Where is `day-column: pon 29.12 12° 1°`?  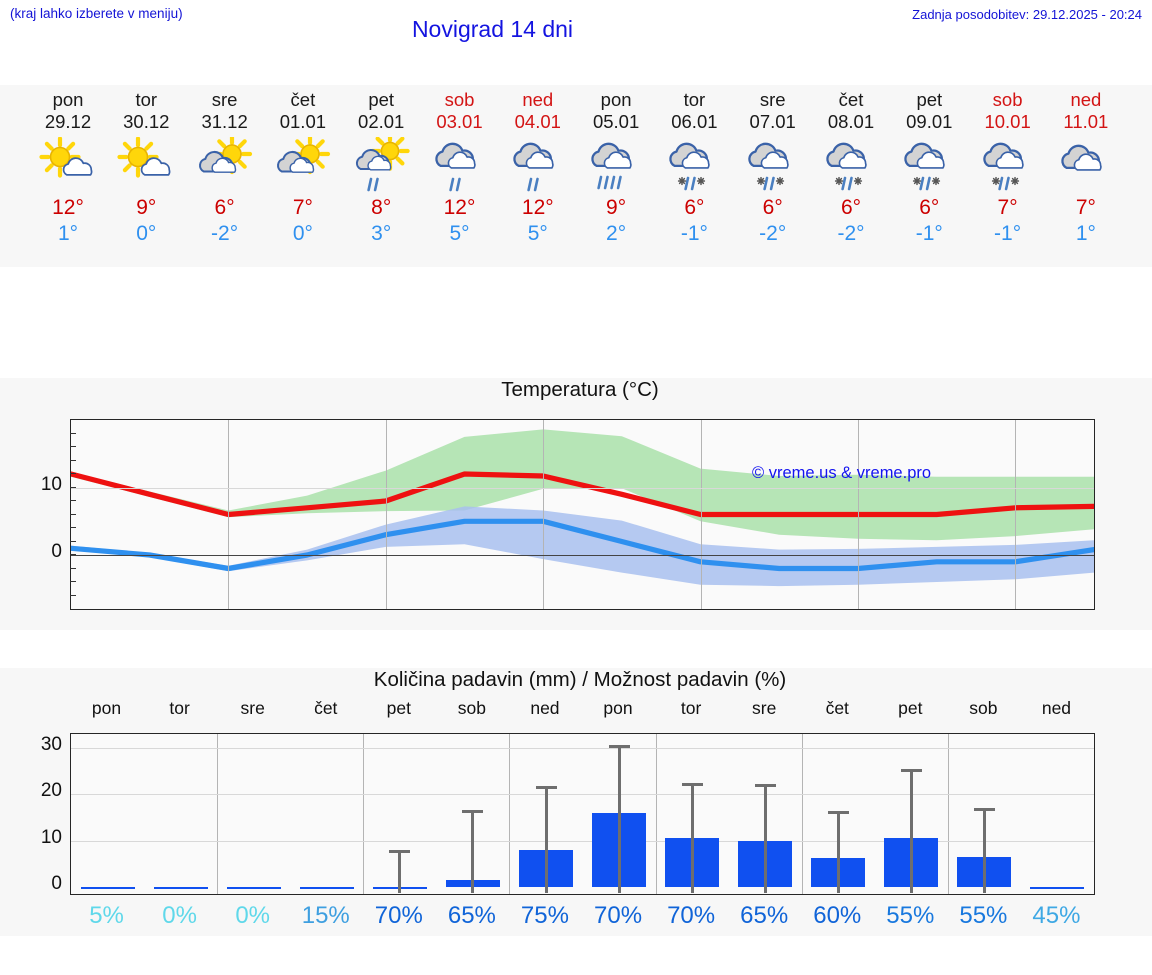
day-column: pon 29.12 12° 1° is located at coordinates (68, 166).